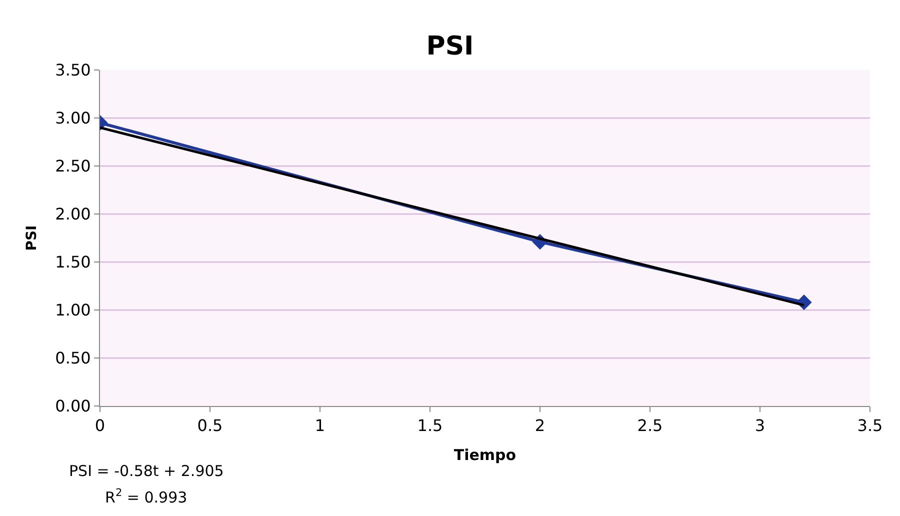 This screenshot has height=516, width=900. I want to click on x-tick-label: 2.5, so click(650, 426).